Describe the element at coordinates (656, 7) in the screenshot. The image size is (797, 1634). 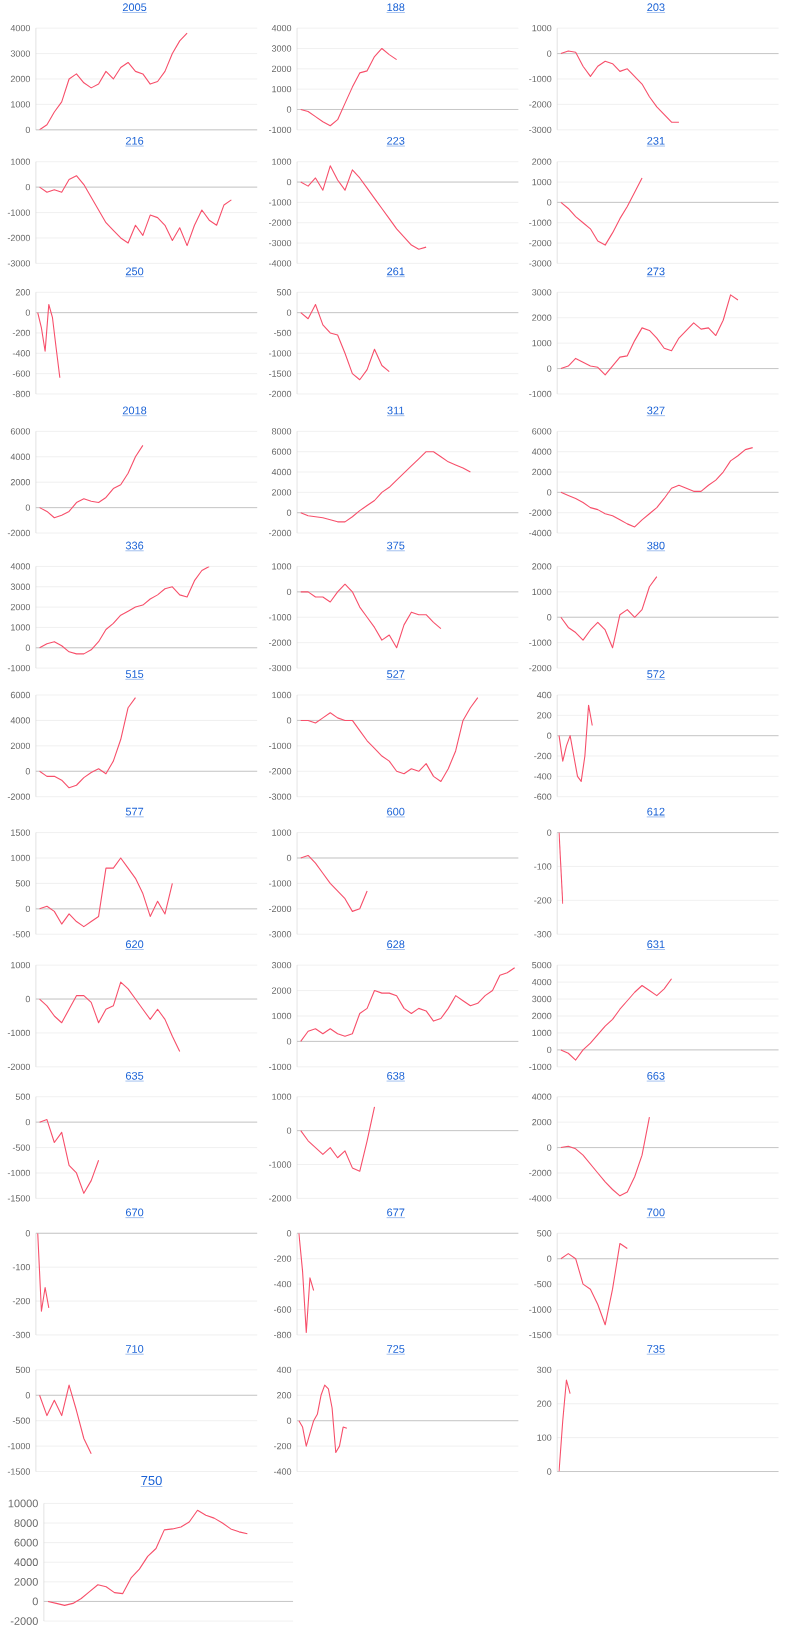
I see `chart-title: 203` at that location.